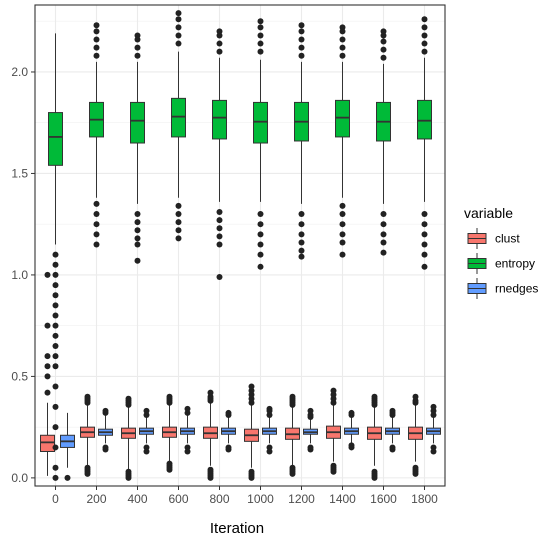 Image resolution: width=550 pixels, height=539 pixels. I want to click on y-axis: 0.0 0.5 1.0 1.5 2.0, so click(23, 275).